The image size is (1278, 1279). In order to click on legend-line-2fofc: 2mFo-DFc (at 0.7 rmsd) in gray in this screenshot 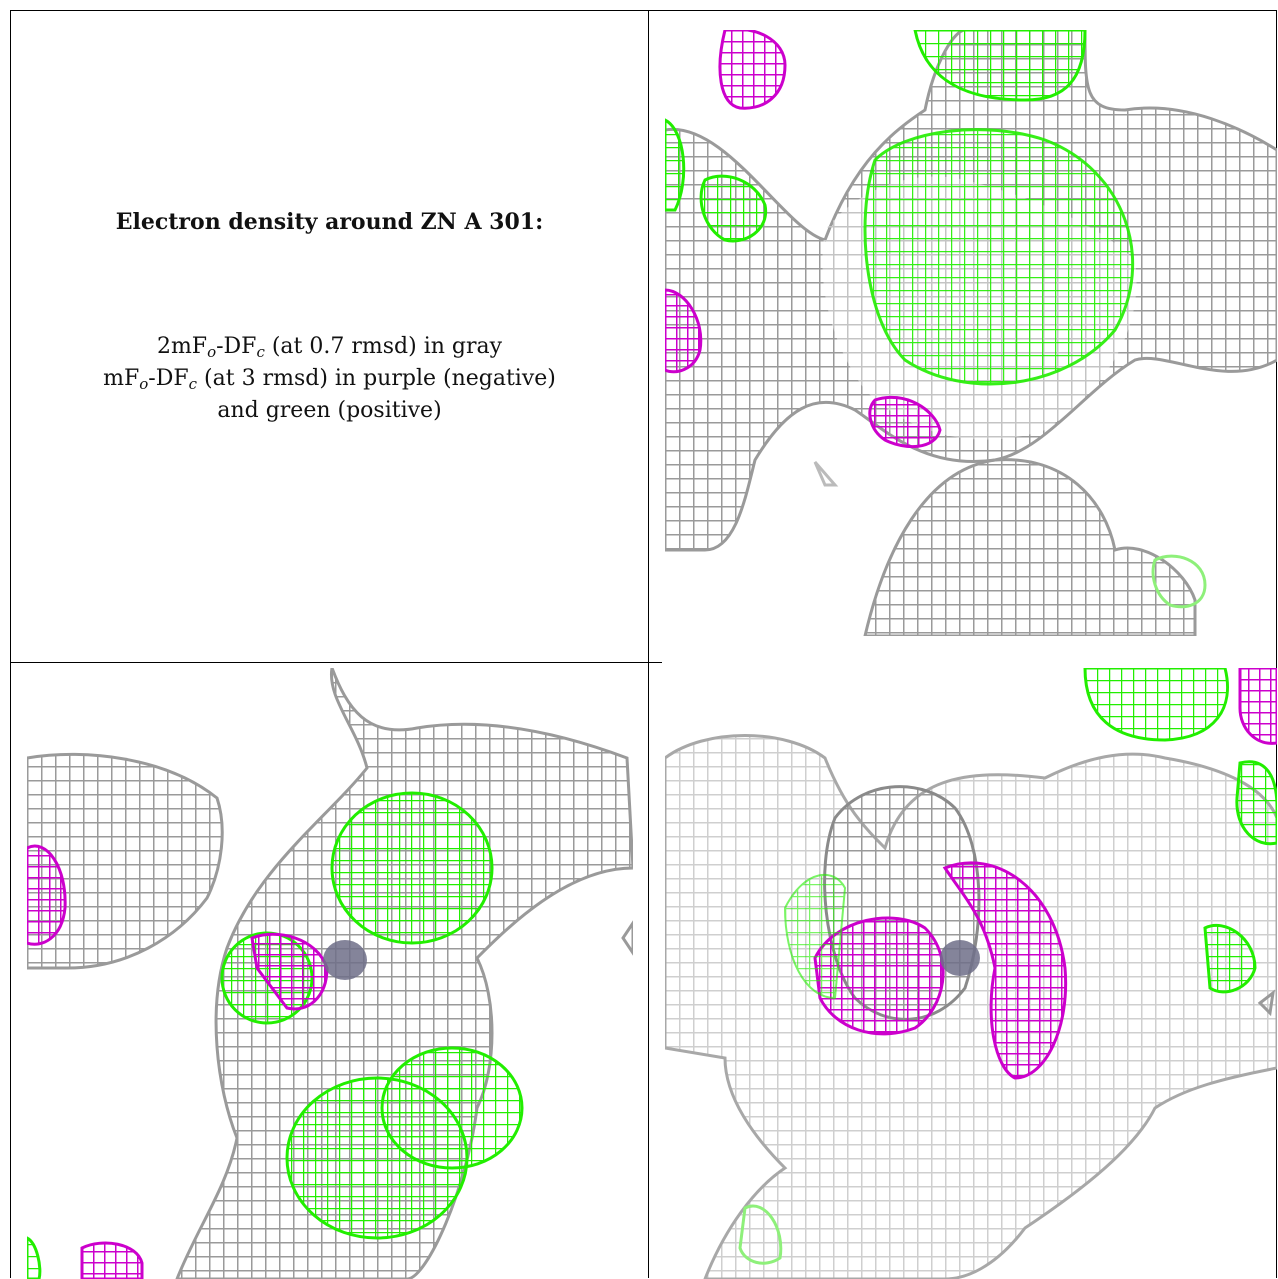, I will do `click(329, 347)`.